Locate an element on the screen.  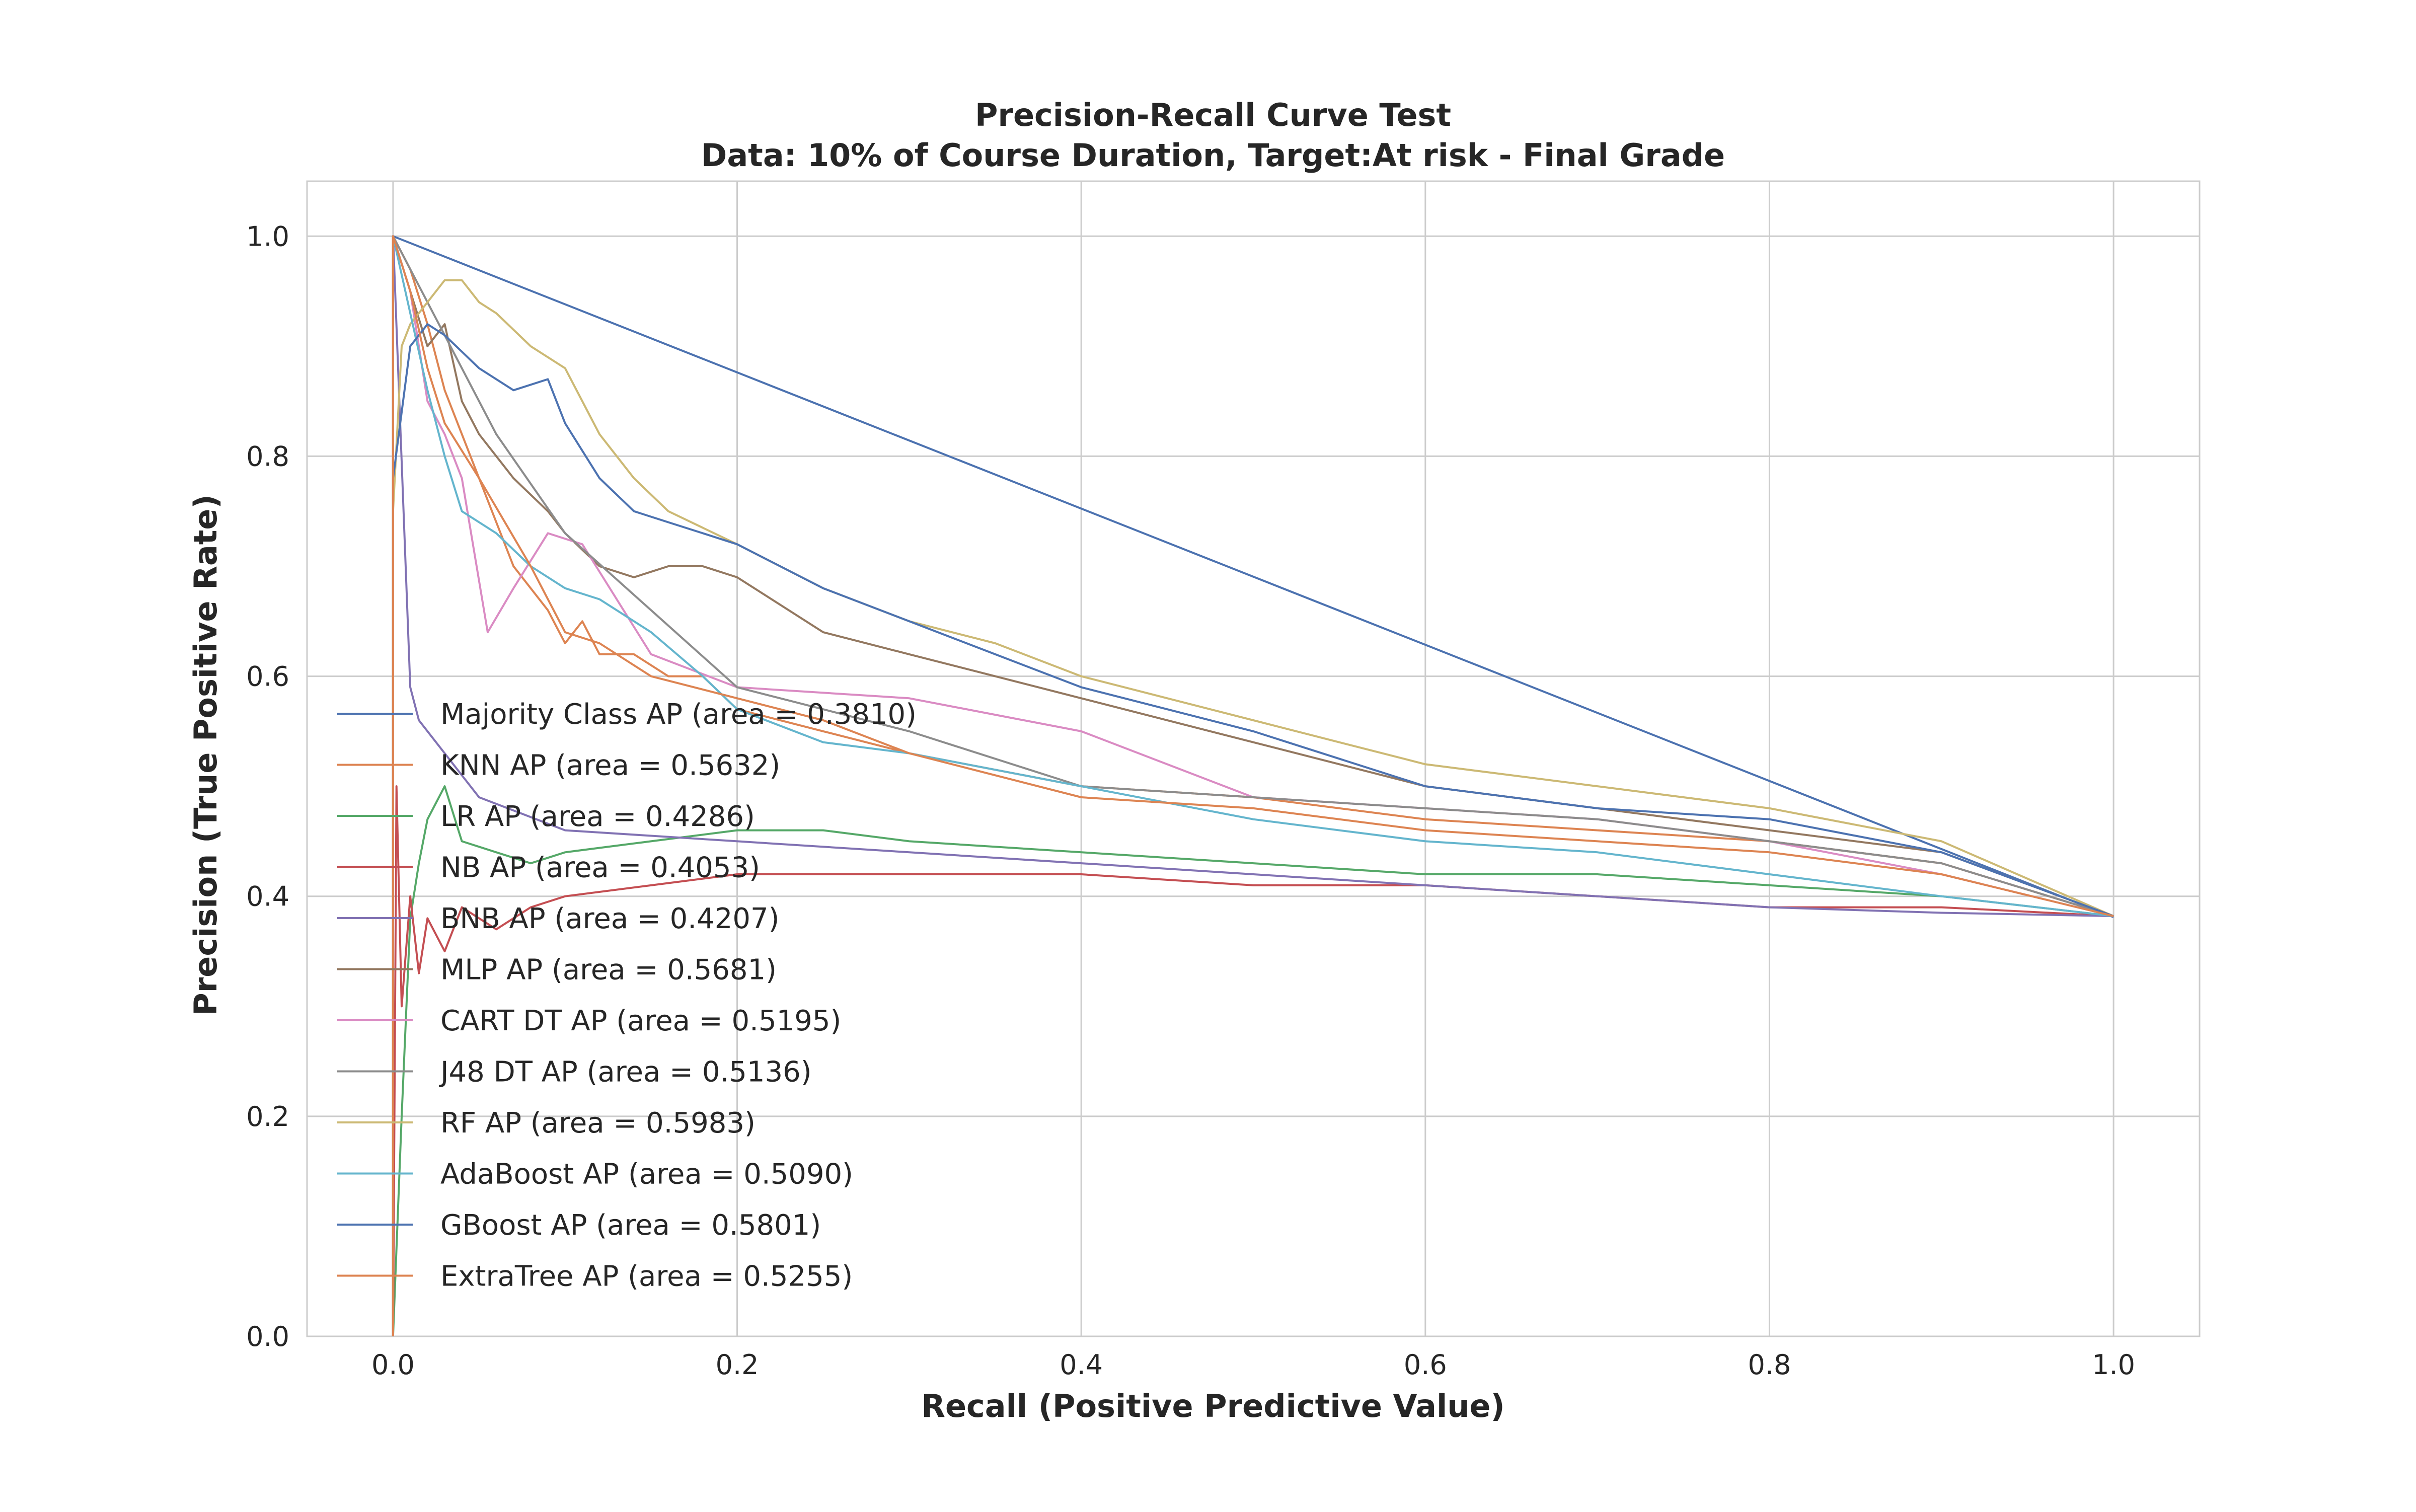
legend-item: GBoost AP (area = 0.5801) is located at coordinates (579, 1225).